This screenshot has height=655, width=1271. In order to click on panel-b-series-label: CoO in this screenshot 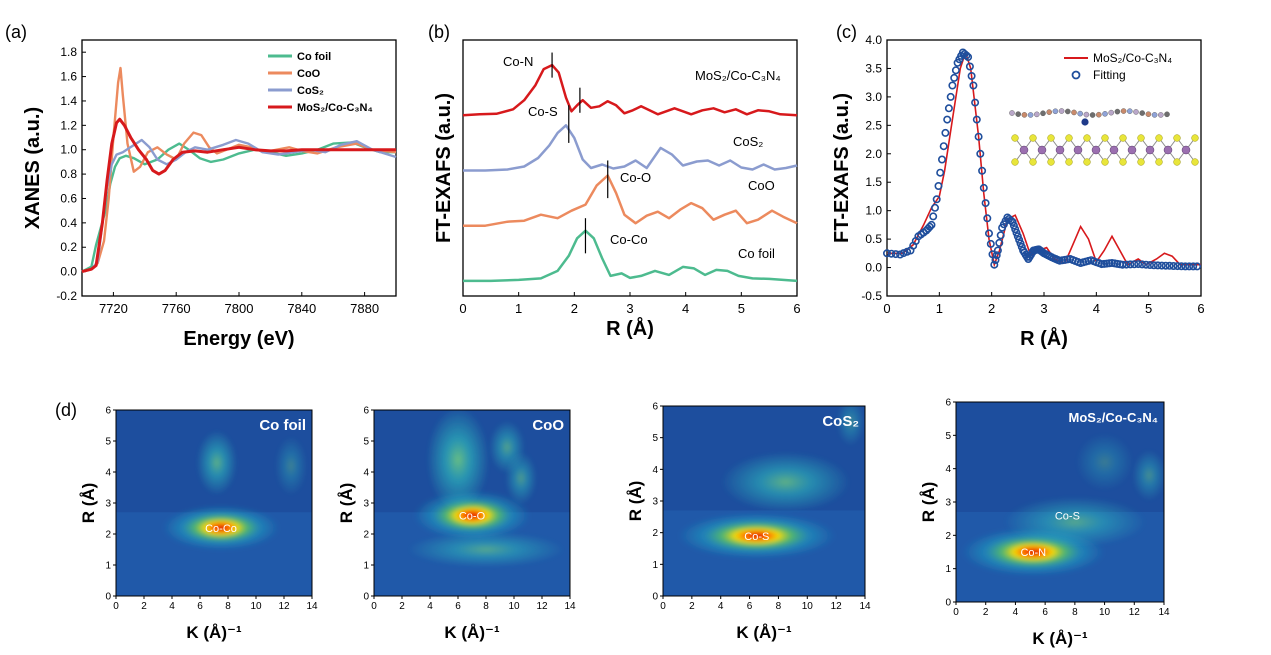, I will do `click(761, 185)`.